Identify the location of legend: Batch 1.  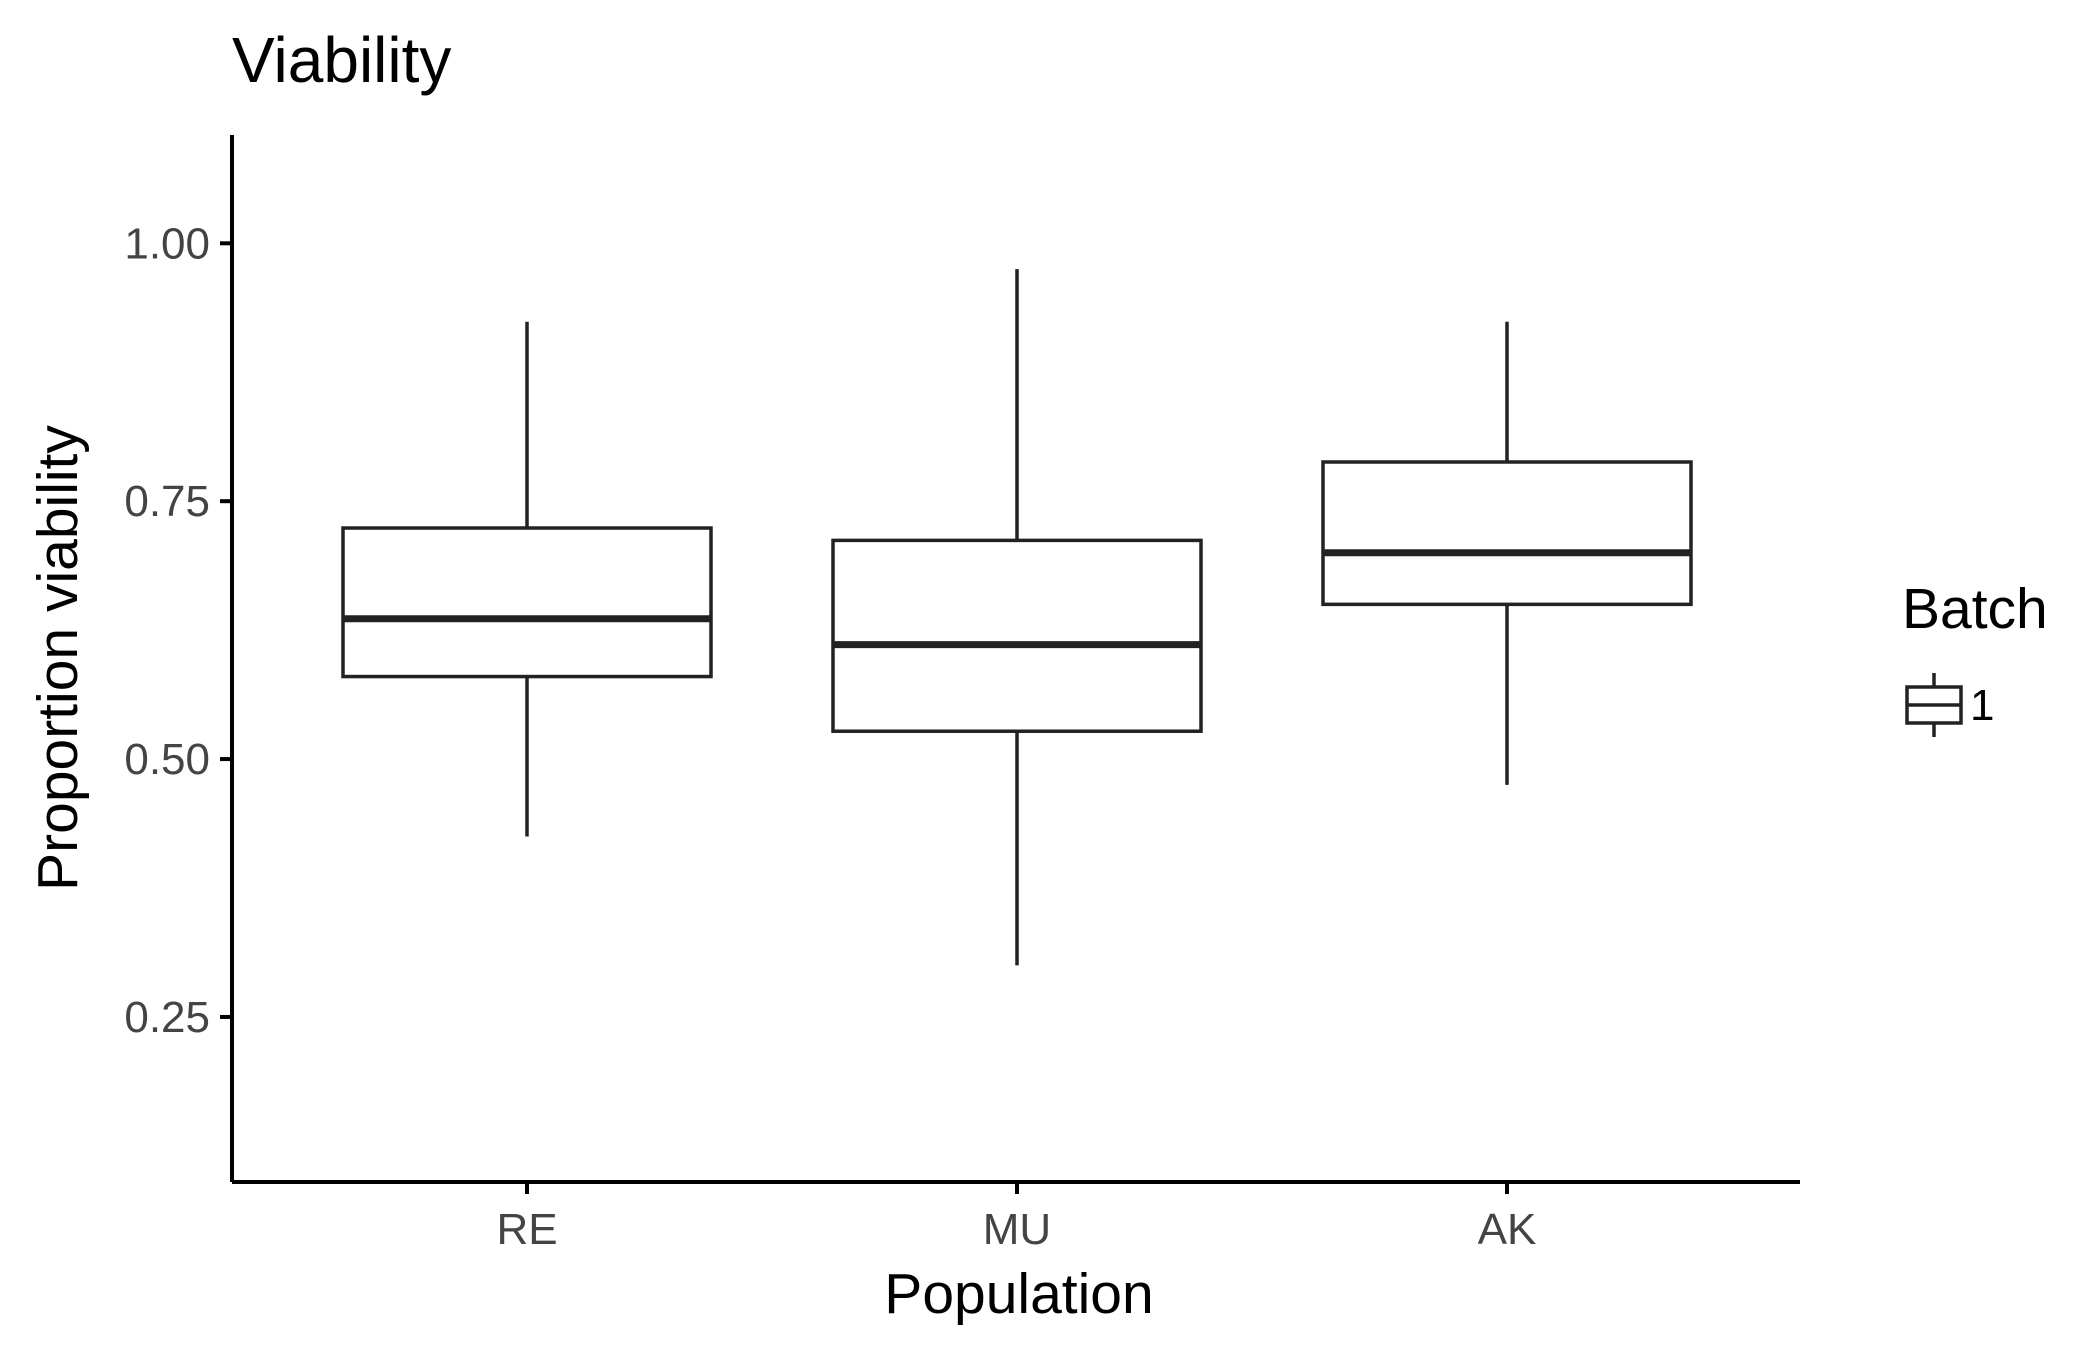
(1975, 657).